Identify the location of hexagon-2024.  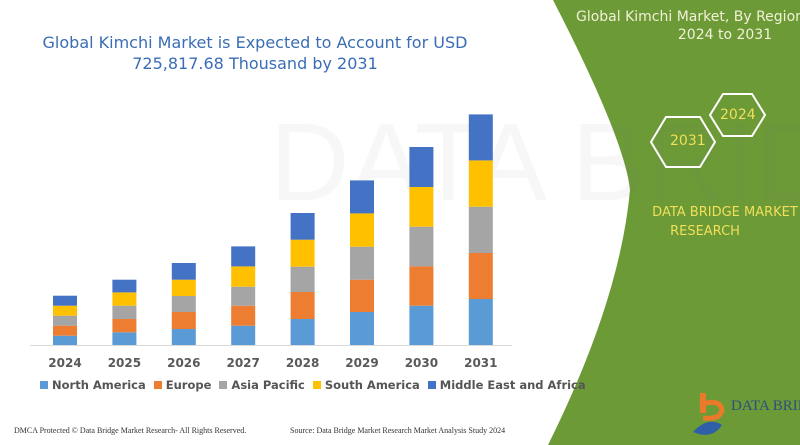
(737, 115).